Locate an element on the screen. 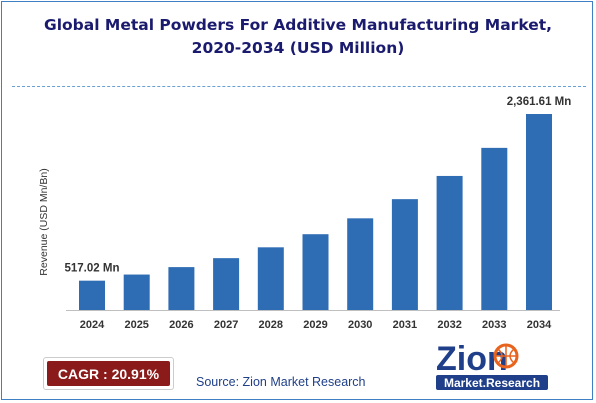 The height and width of the screenshot is (403, 596). x-tick-label-2025: 2025 is located at coordinates (136, 325).